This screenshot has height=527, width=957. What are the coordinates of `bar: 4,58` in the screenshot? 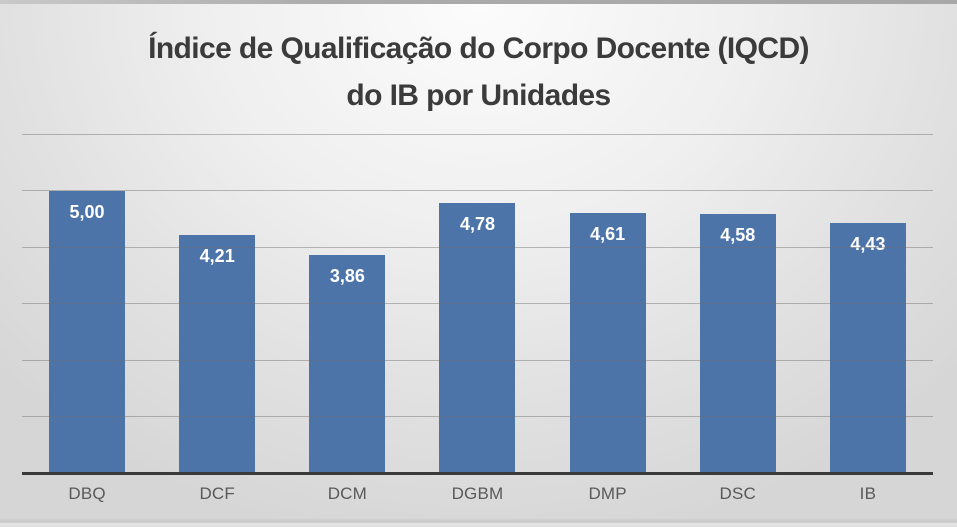 It's located at (737, 343).